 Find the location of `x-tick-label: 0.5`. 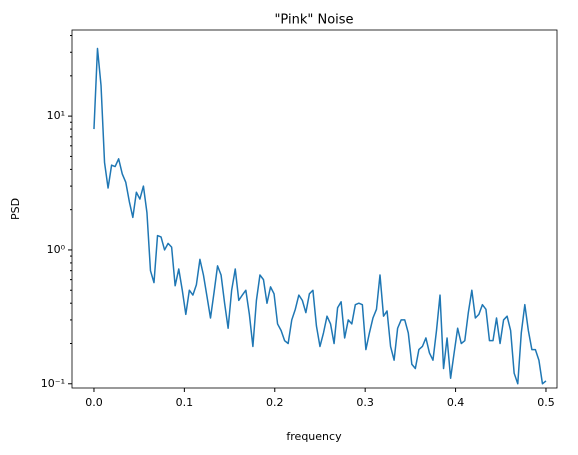

x-tick-label: 0.5 is located at coordinates (546, 402).